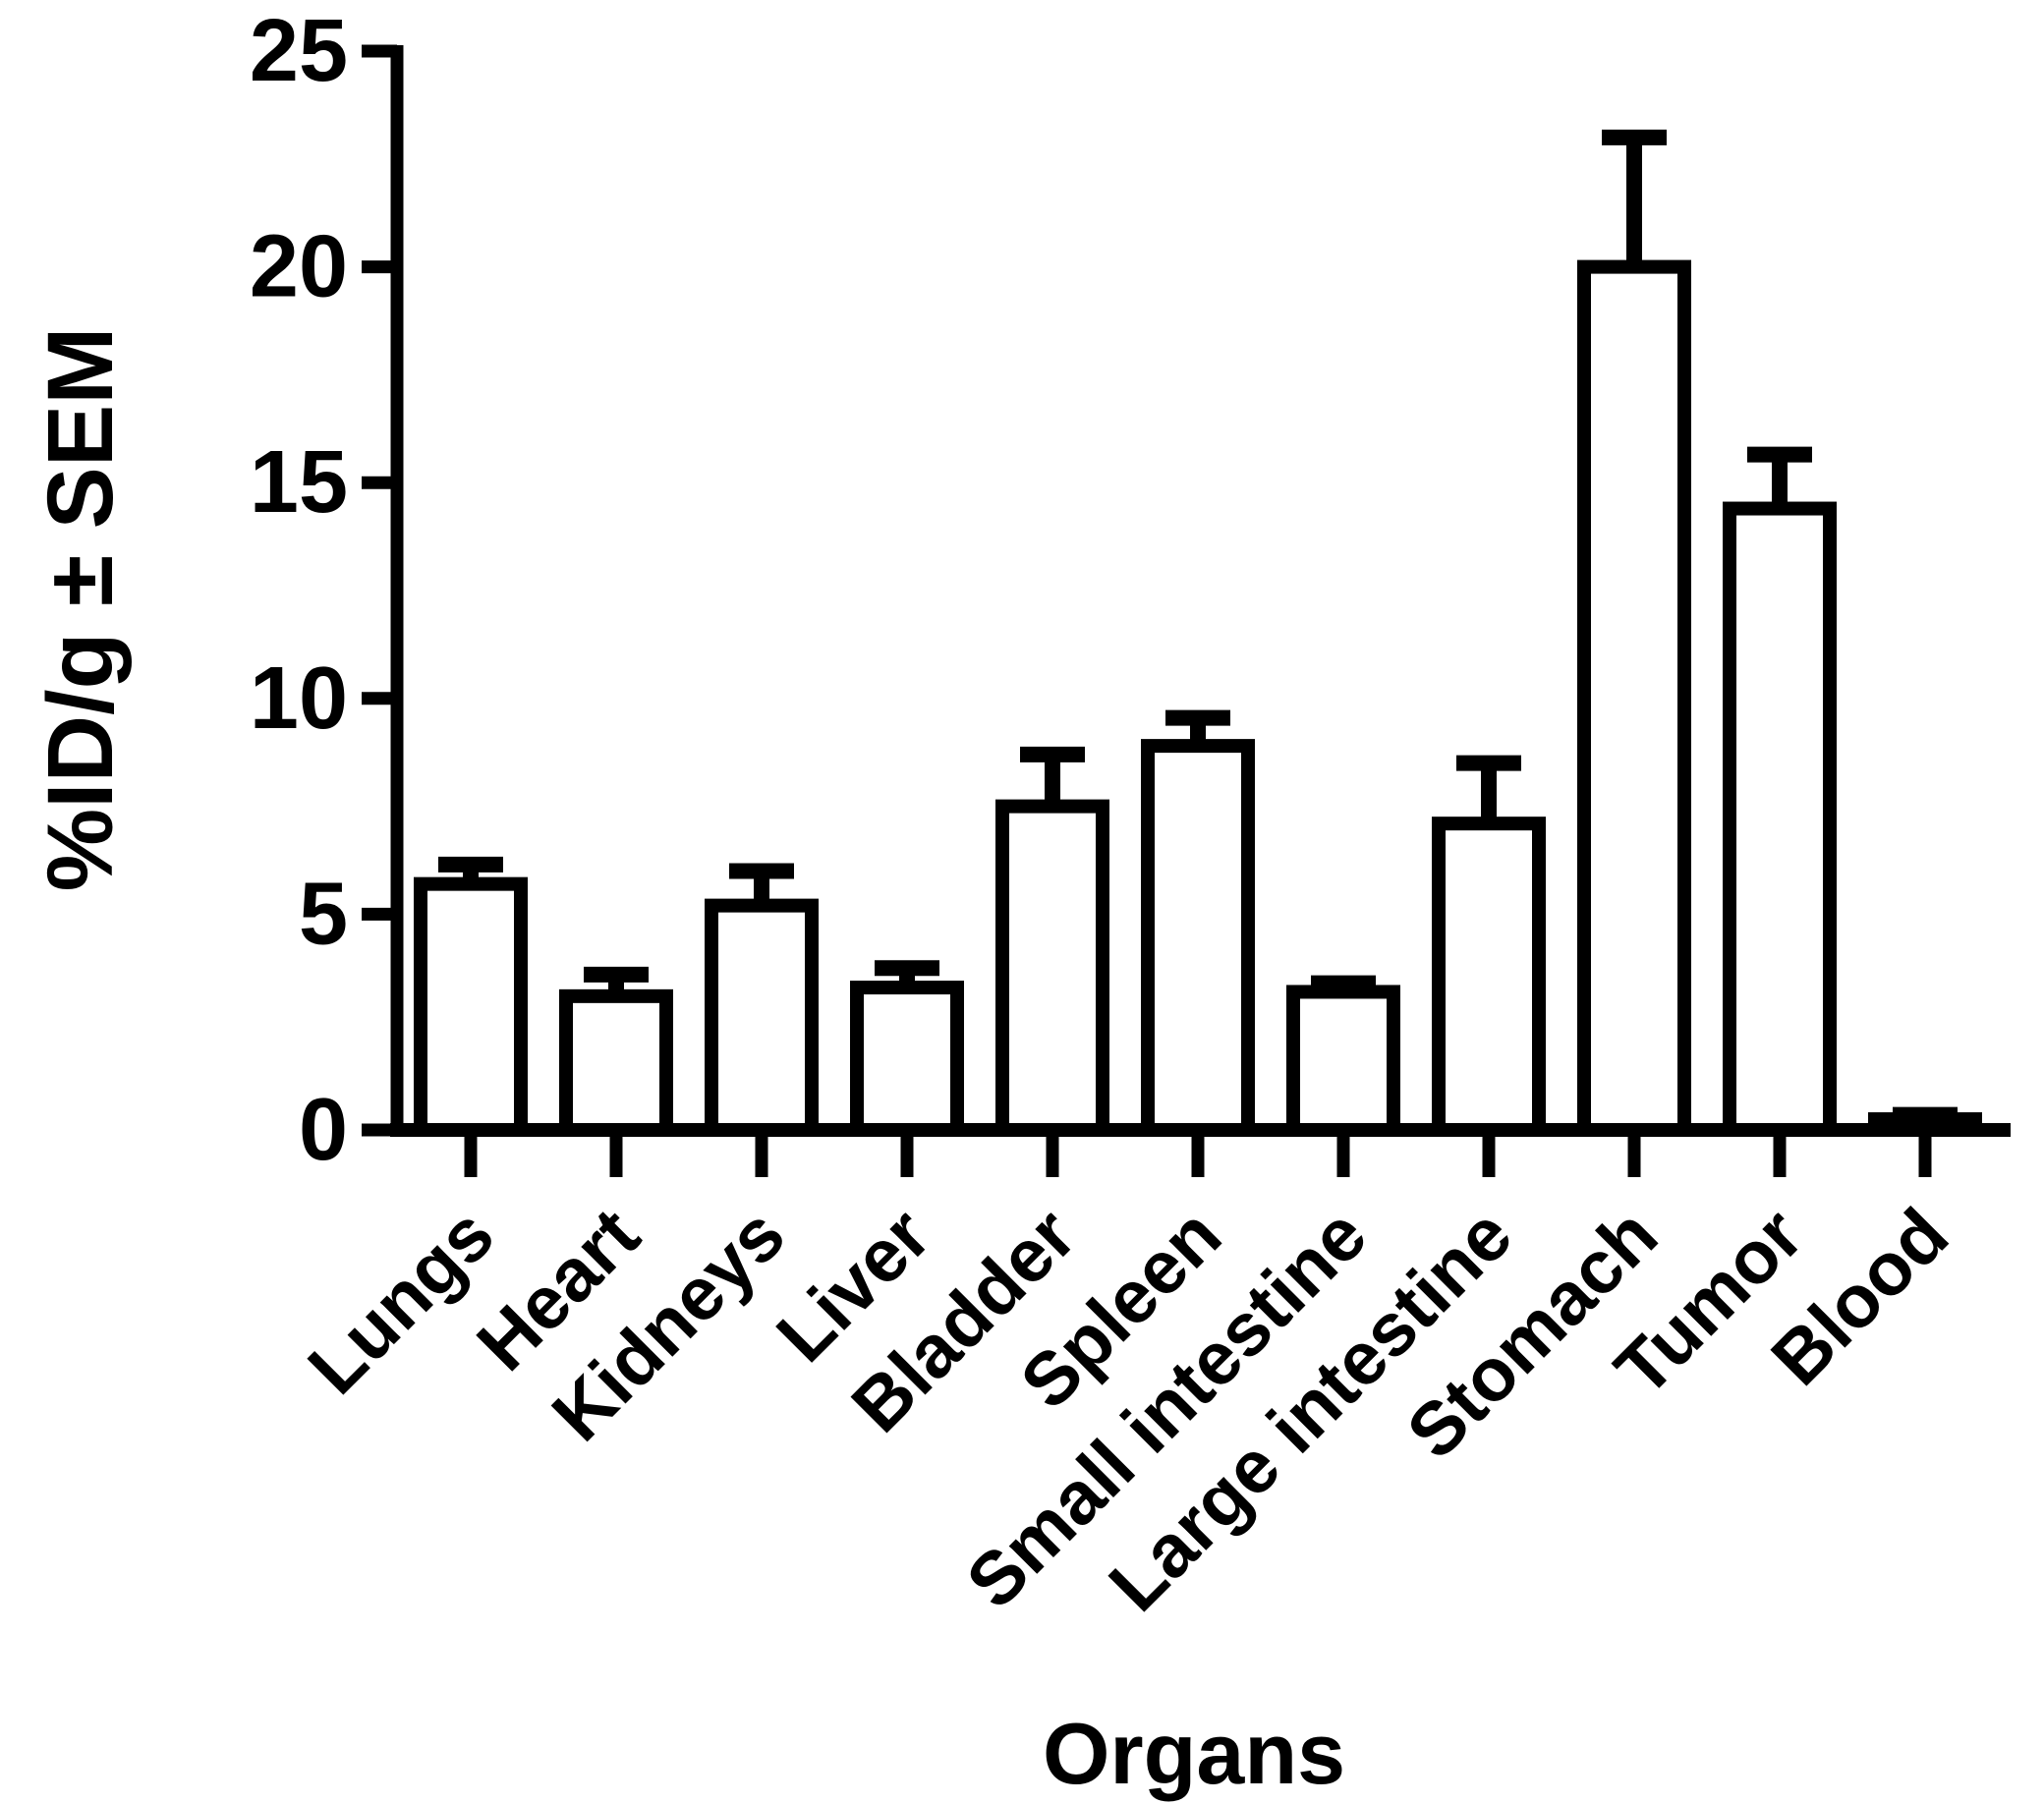 The image size is (2044, 1804). I want to click on y-tick-label-5: 5, so click(323, 914).